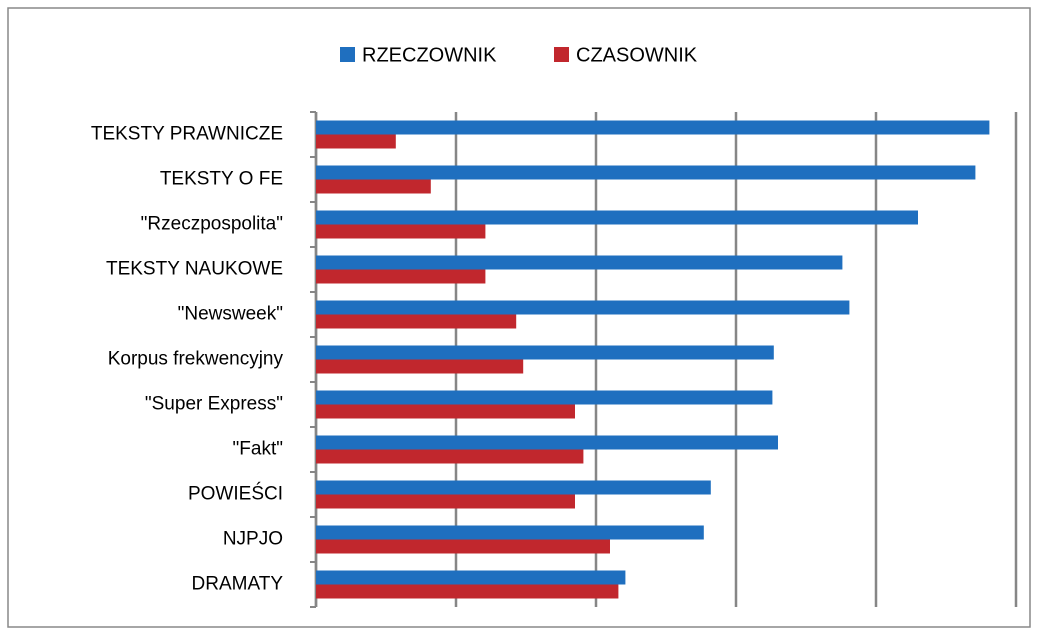  Describe the element at coordinates (212, 224) in the screenshot. I see `y-tick-label: "Rzeczpospolita"` at that location.